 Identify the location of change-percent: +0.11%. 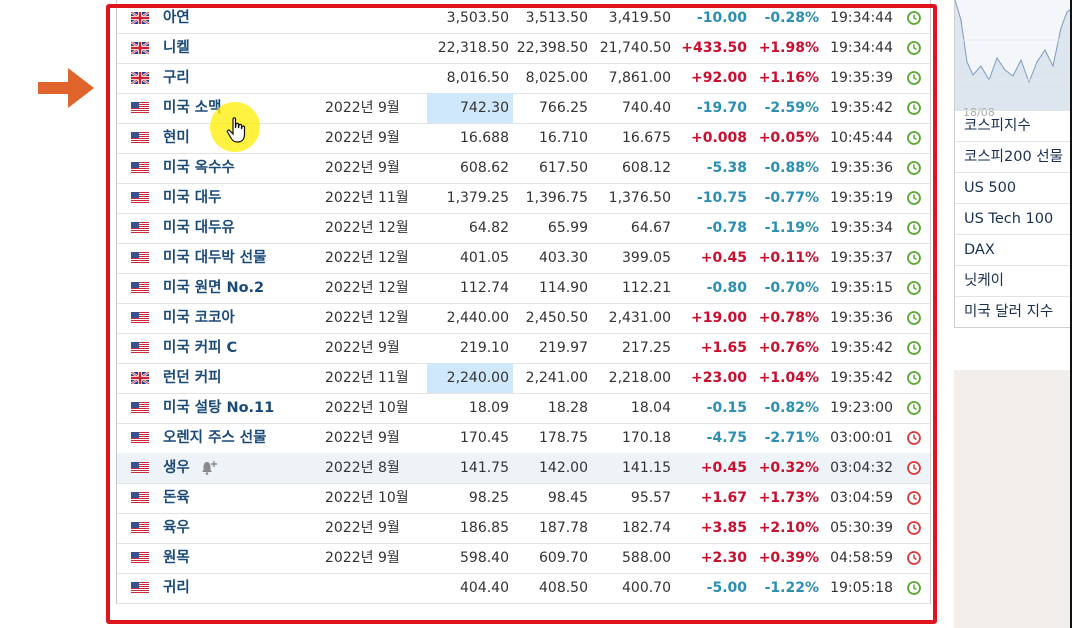
(788, 258).